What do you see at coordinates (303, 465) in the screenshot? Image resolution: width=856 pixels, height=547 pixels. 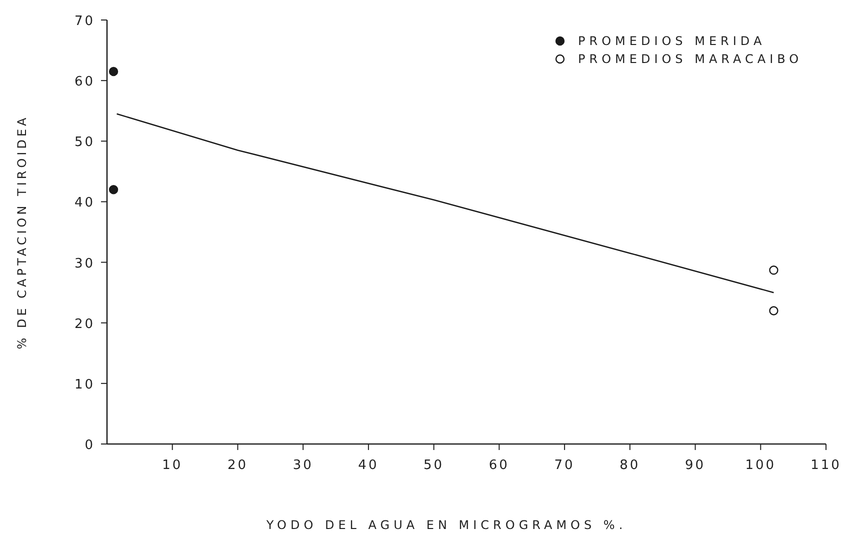 I see `x-tick-label: 30` at bounding box center [303, 465].